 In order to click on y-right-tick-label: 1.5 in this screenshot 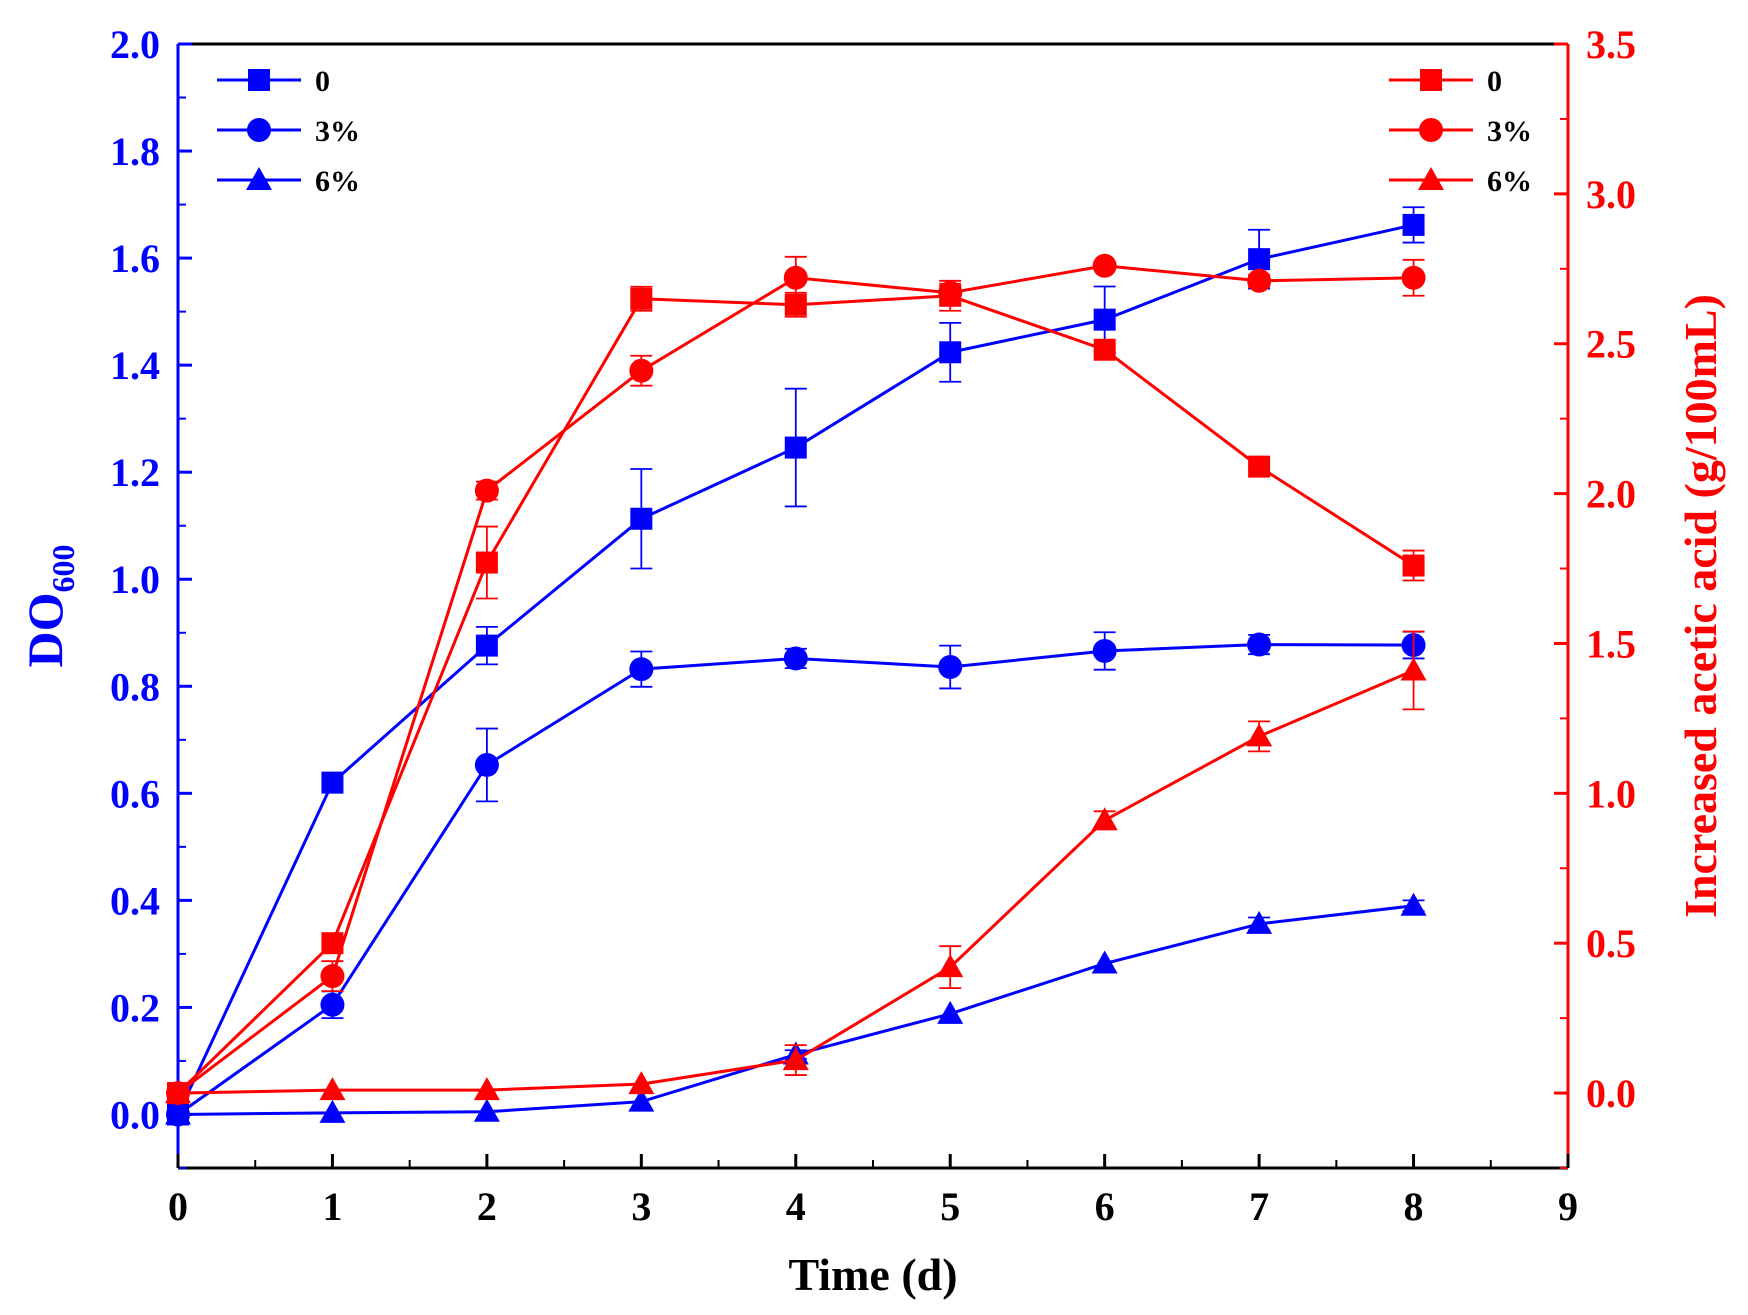, I will do `click(1611, 643)`.